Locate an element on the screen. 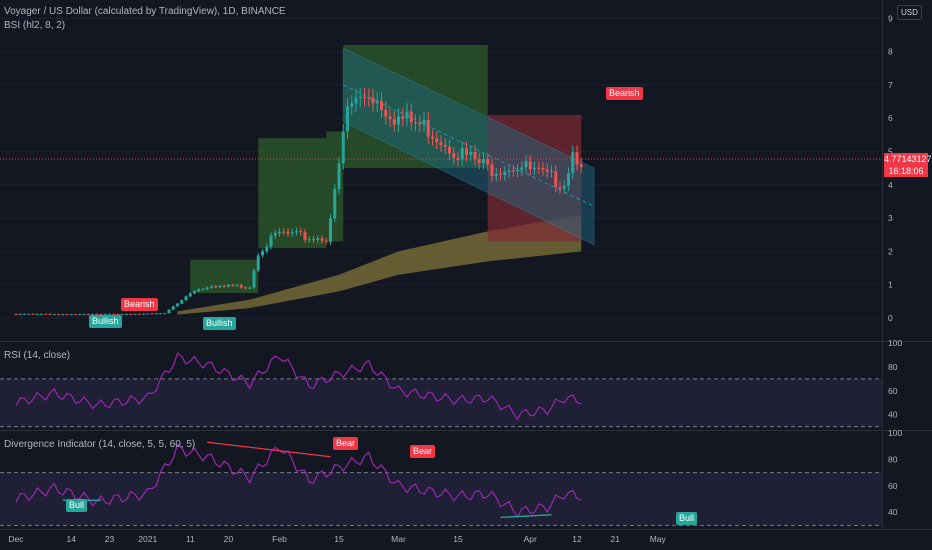  rsi-line is located at coordinates (298, 386).